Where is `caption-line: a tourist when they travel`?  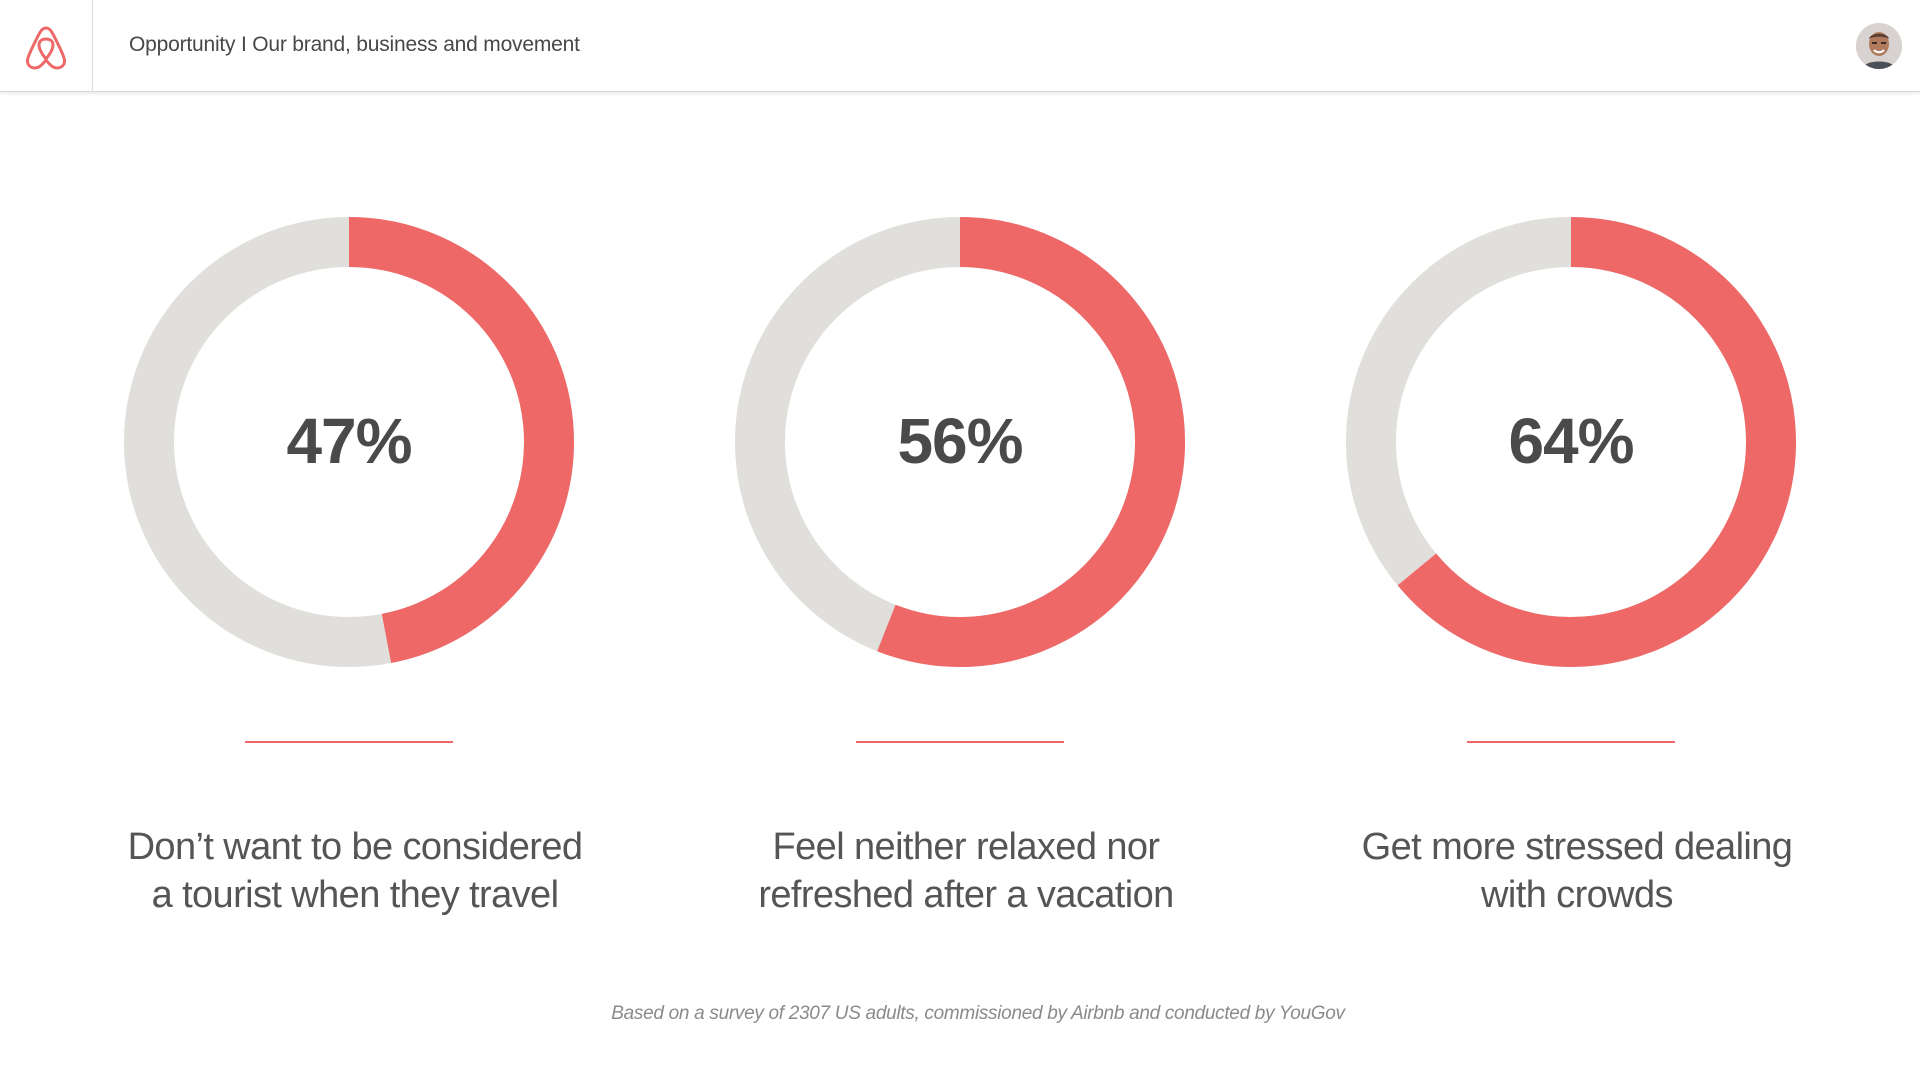
caption-line: a tourist when they travel is located at coordinates (355, 895).